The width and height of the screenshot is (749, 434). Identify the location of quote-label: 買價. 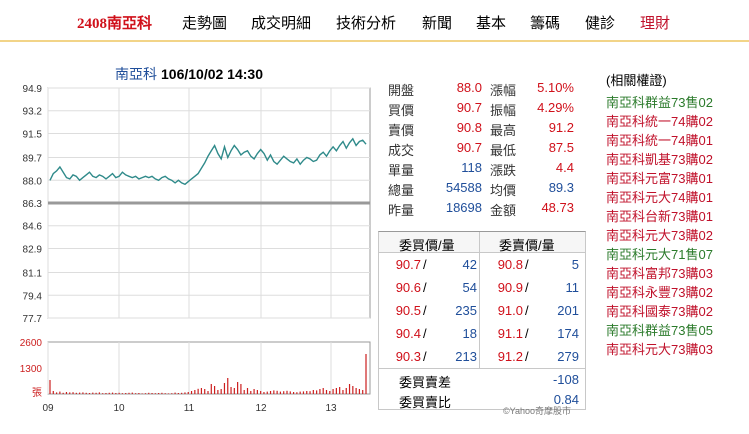
(401, 110).